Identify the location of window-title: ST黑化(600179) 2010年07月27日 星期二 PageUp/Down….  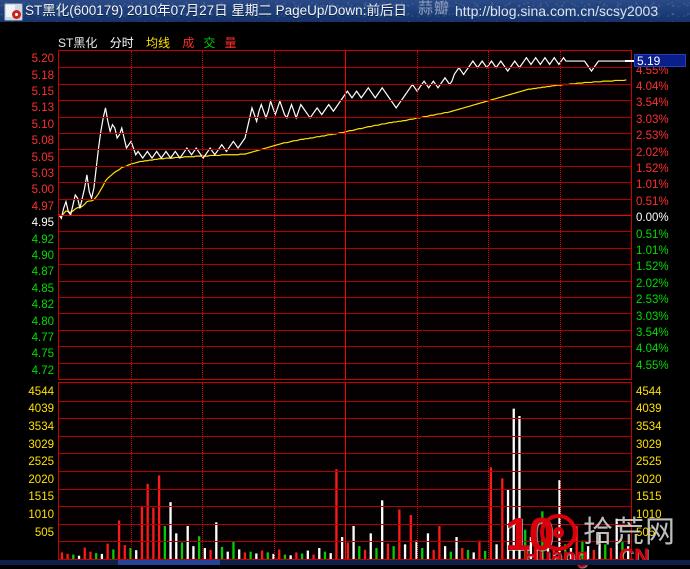
(216, 10).